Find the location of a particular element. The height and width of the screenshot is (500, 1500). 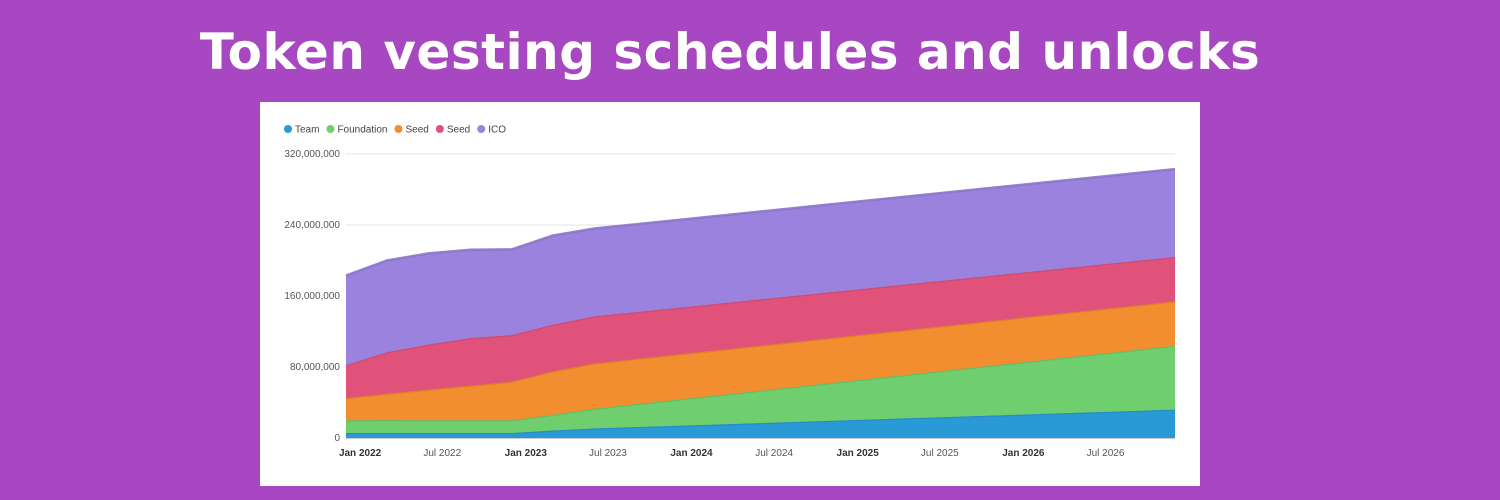

legend-item-3: Seed is located at coordinates (452, 130).